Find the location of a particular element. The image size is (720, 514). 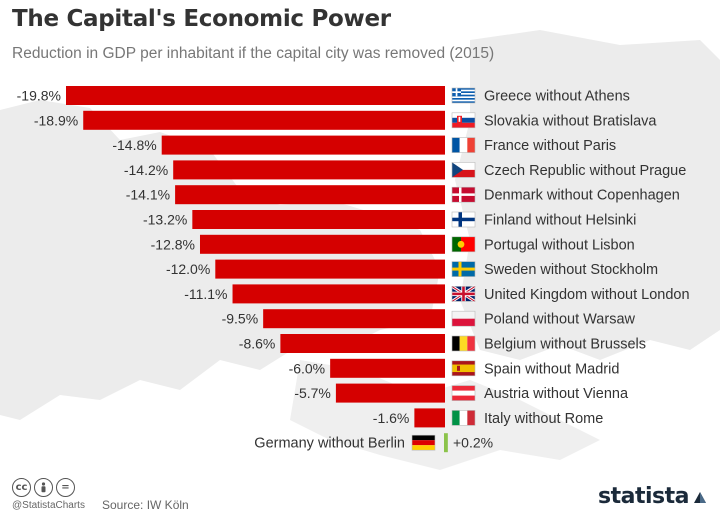

greece-flag-icon is located at coordinates (463, 95).